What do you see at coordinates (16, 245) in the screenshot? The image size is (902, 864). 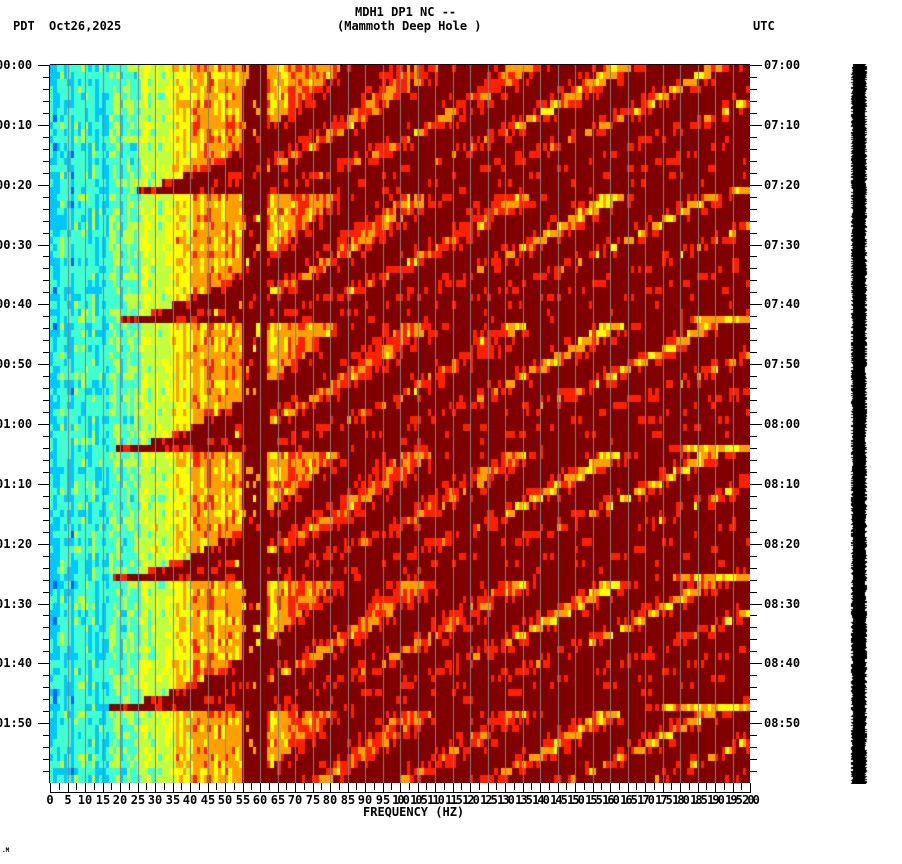 I see `y-tick-label-left: 00:30` at bounding box center [16, 245].